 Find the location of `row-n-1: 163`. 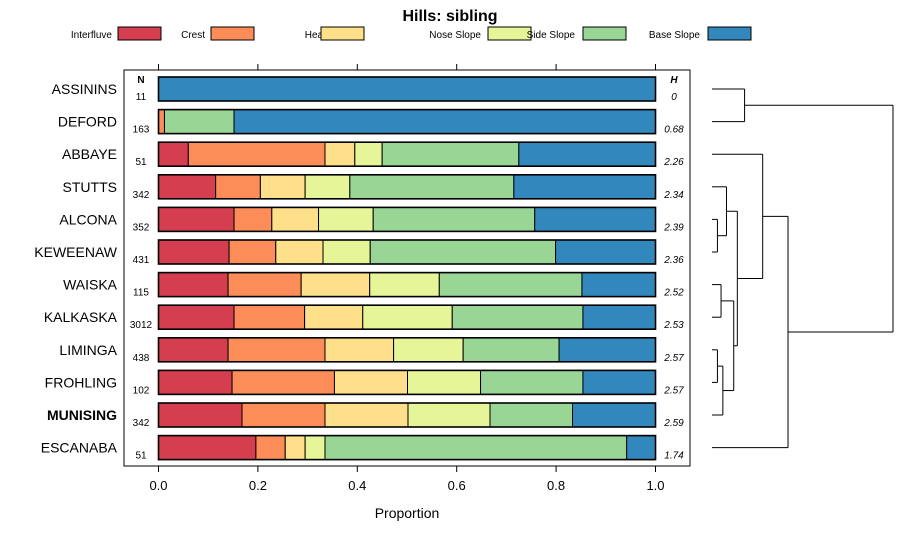

row-n-1: 163 is located at coordinates (141, 130).